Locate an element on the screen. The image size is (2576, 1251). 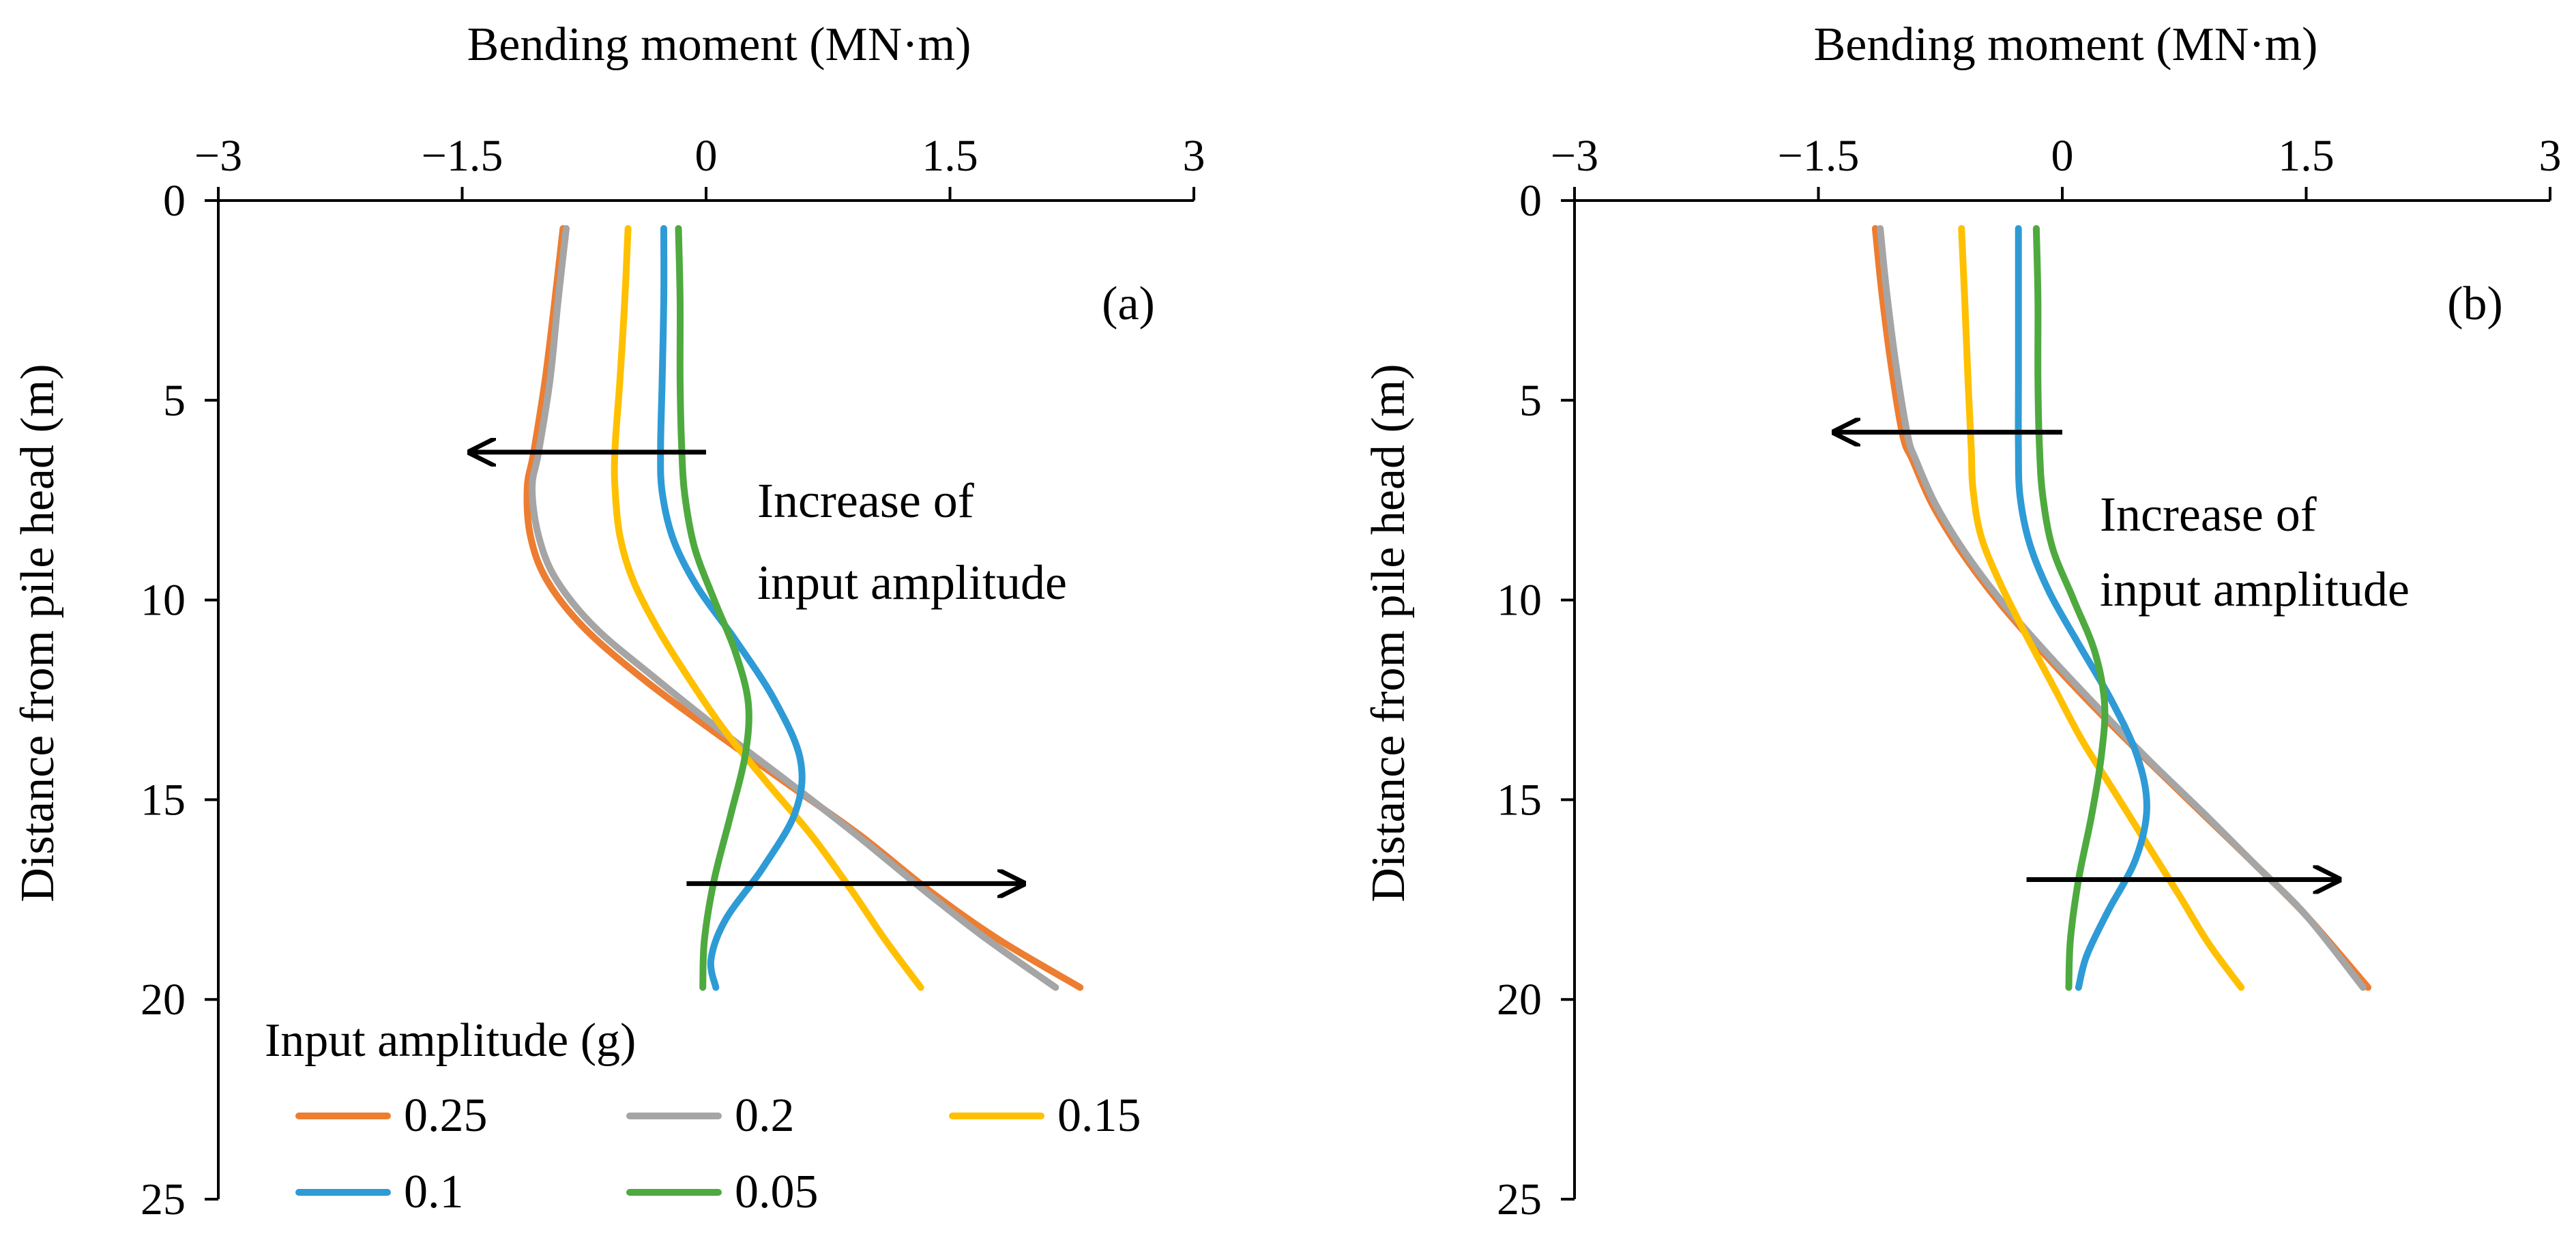
legend-item-0.15: 0.15 is located at coordinates (1045, 1115).